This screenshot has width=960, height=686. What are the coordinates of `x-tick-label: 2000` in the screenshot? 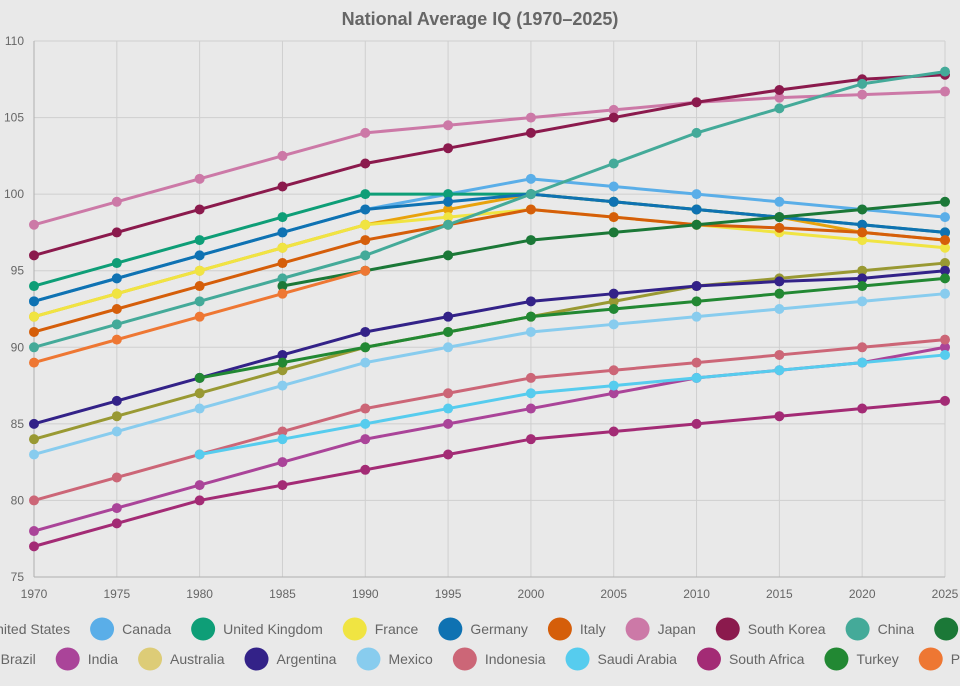 It's located at (531, 594).